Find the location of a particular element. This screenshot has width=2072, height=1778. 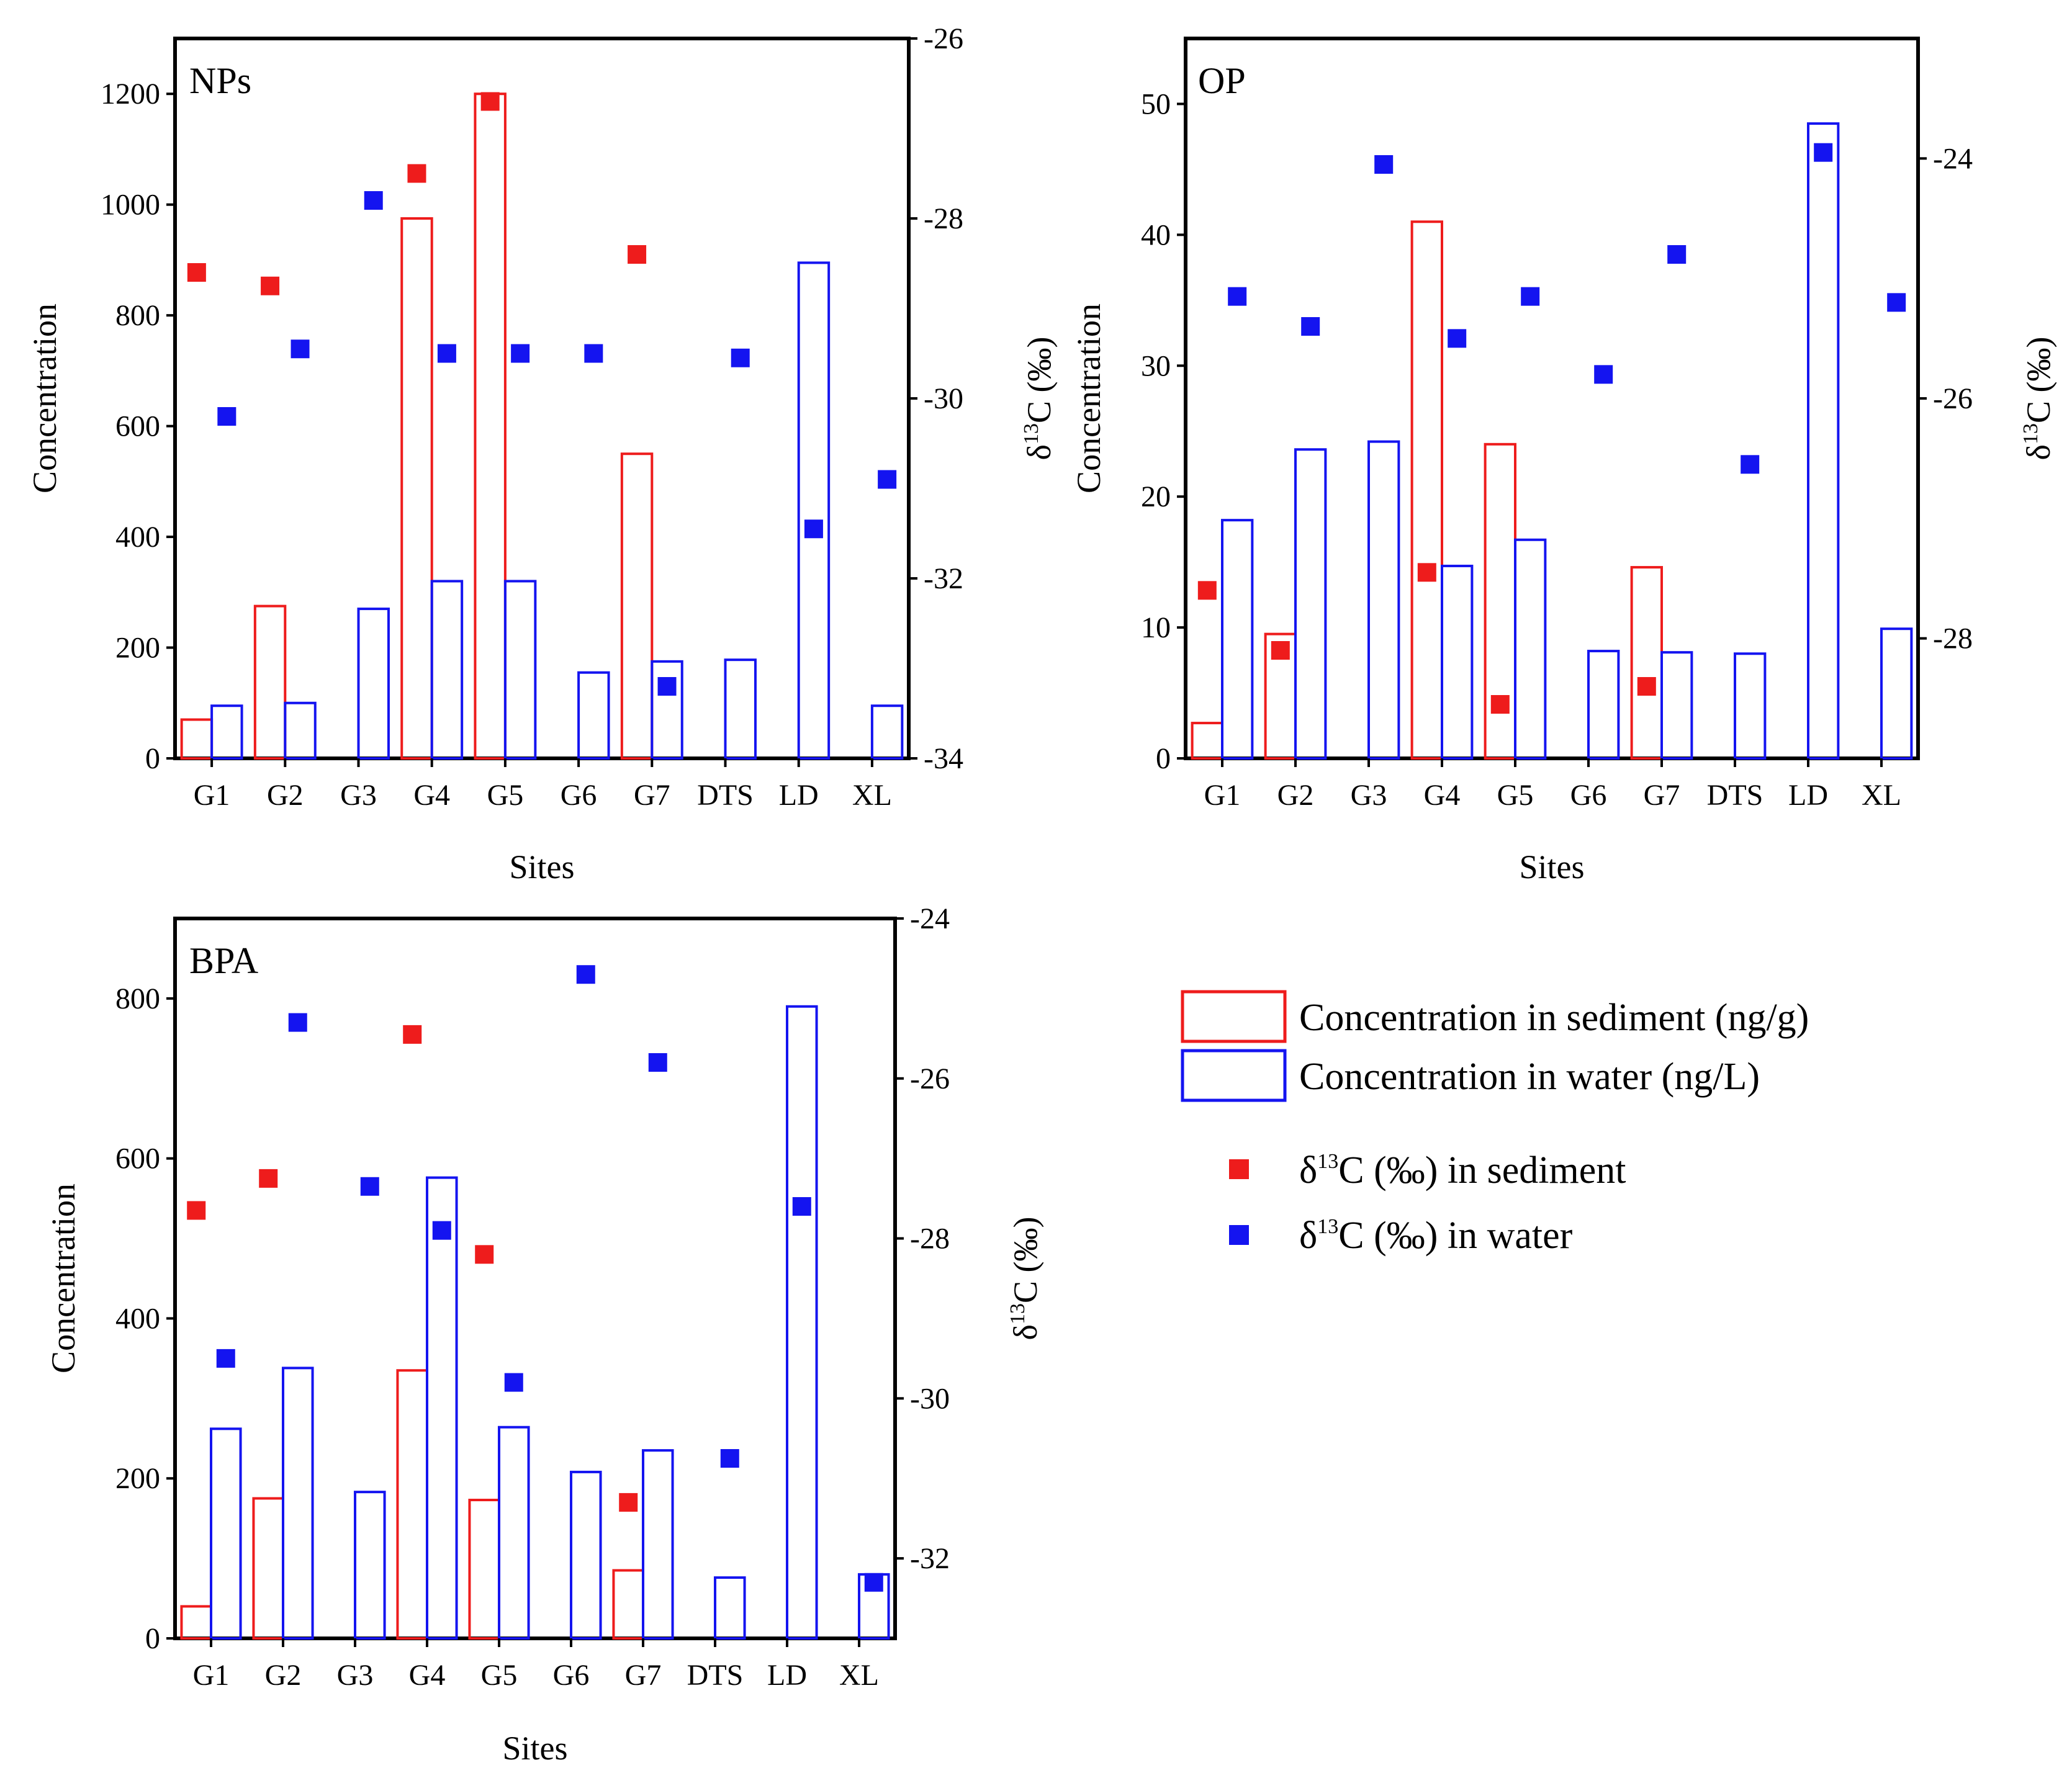

bar-water-G3 is located at coordinates (370, 1566).